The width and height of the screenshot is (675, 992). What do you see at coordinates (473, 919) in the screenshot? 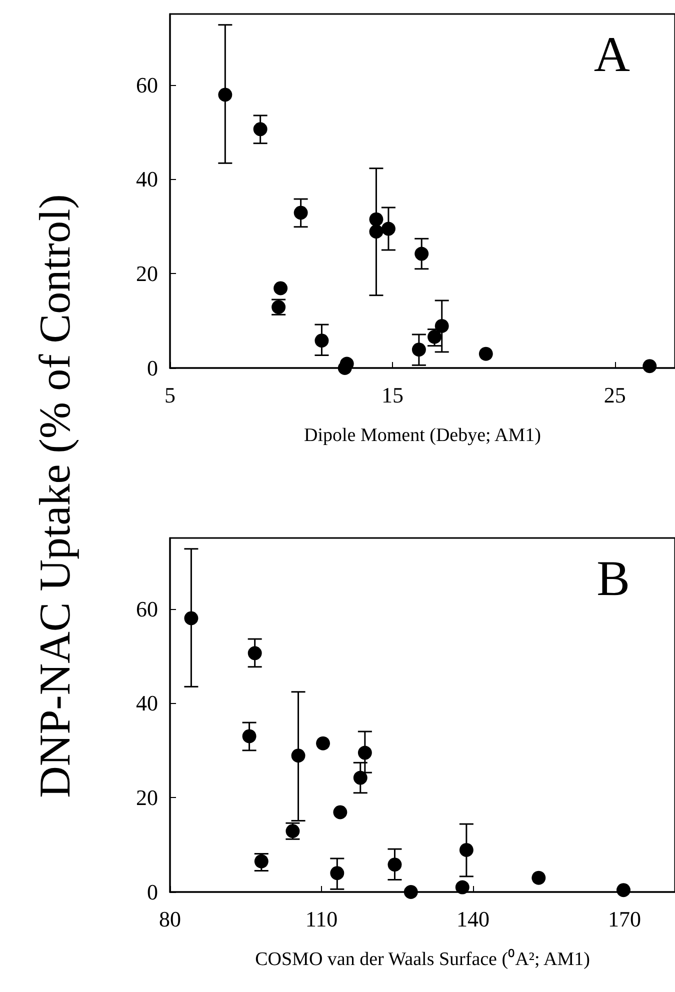
I see `x-tick-label: 140` at bounding box center [473, 919].